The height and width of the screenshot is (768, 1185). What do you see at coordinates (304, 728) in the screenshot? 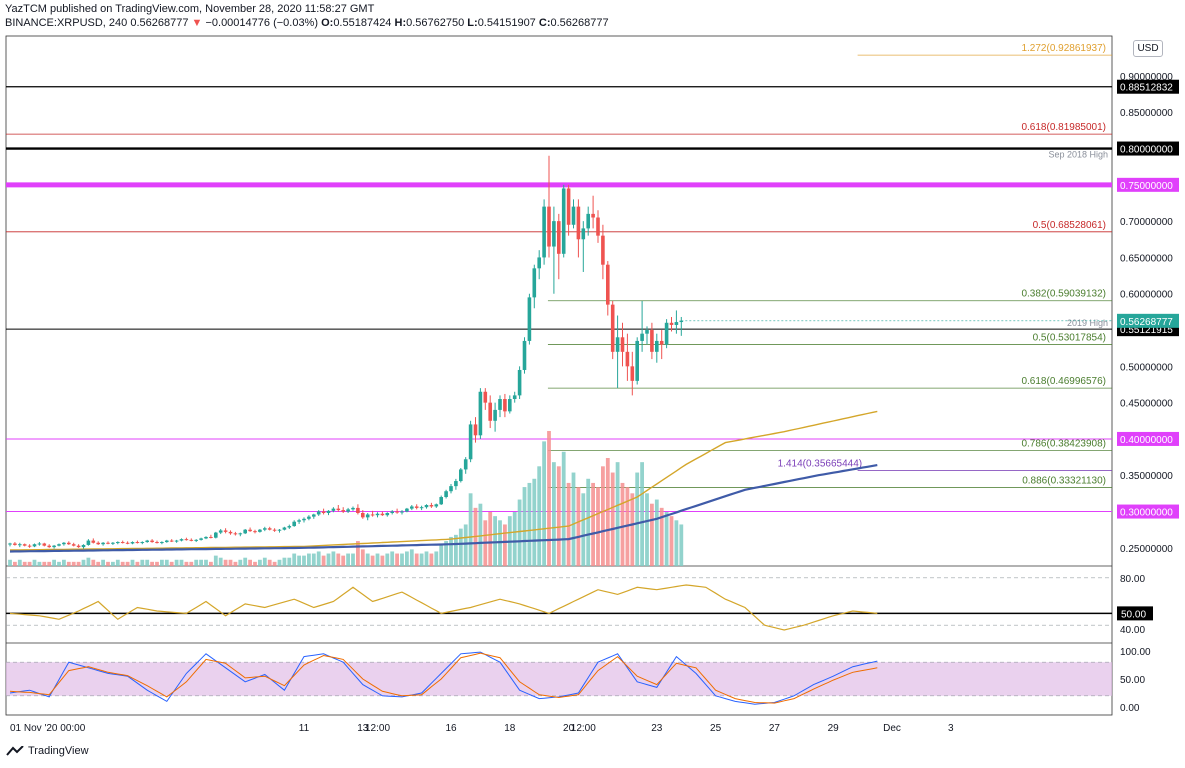
I see `time-axis-label: 11` at bounding box center [304, 728].